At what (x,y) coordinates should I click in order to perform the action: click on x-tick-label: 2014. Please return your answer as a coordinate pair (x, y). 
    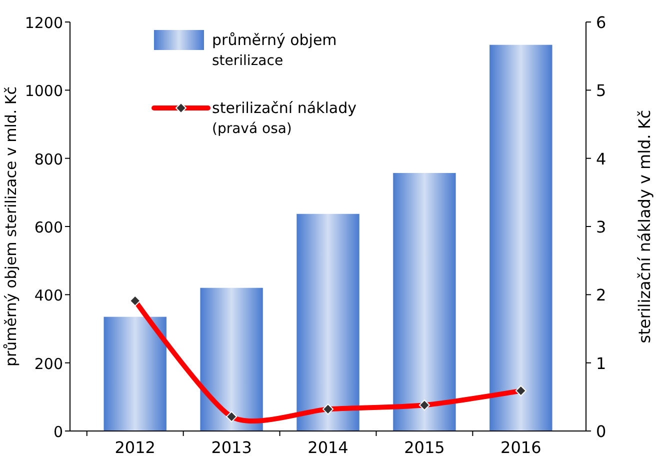
    Looking at the image, I should click on (328, 447).